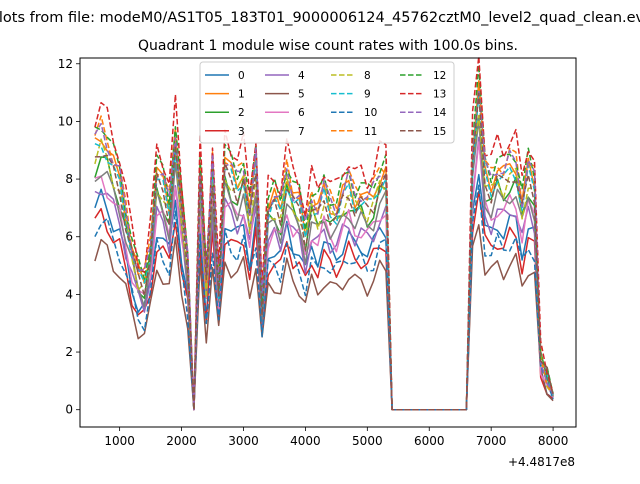 This screenshot has width=640, height=484. Describe the element at coordinates (439, 132) in the screenshot. I see `legend-label-15: 15` at that location.